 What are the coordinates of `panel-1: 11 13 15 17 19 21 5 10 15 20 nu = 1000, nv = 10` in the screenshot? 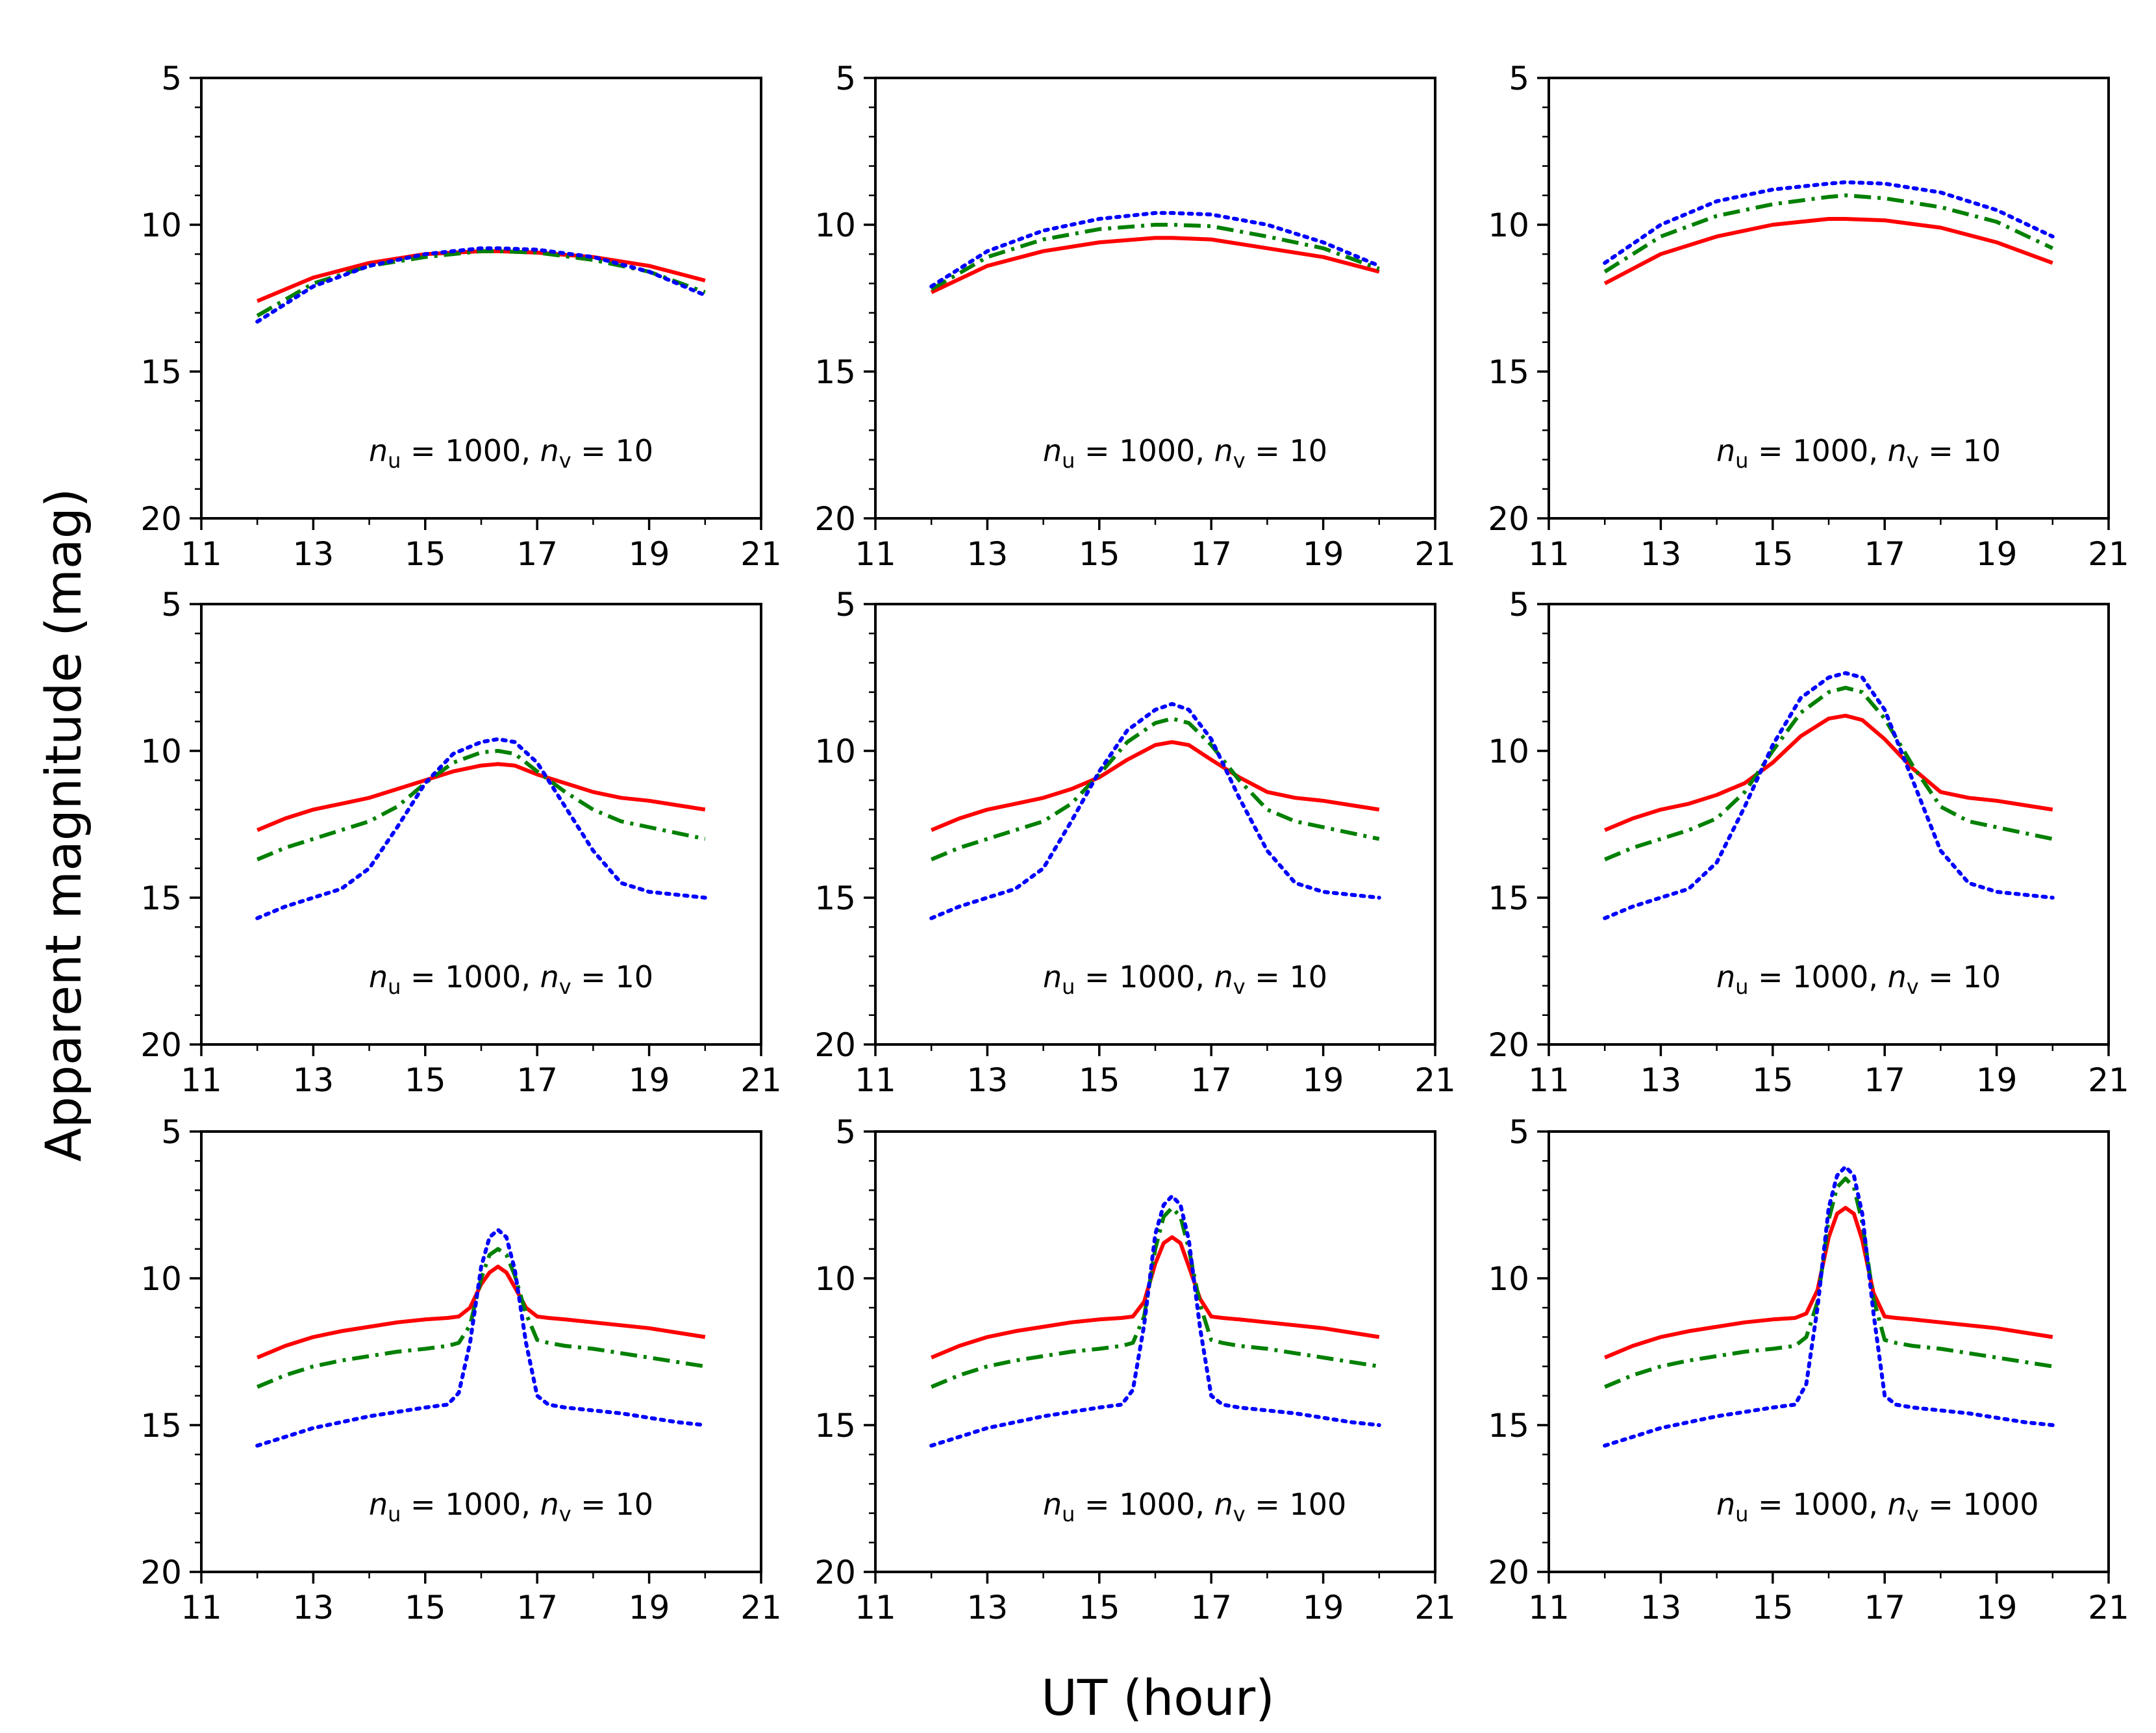 It's located at (460, 316).